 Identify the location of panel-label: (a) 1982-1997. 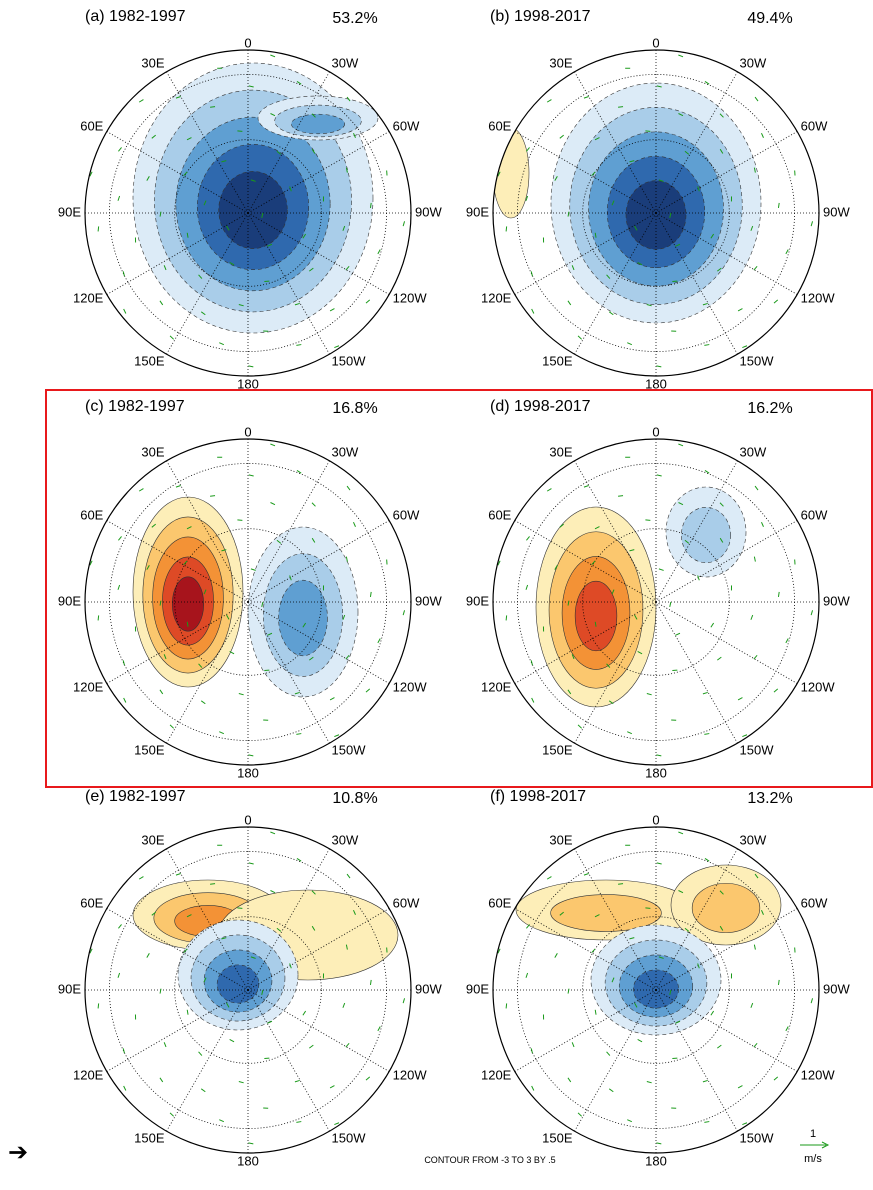
(135, 16).